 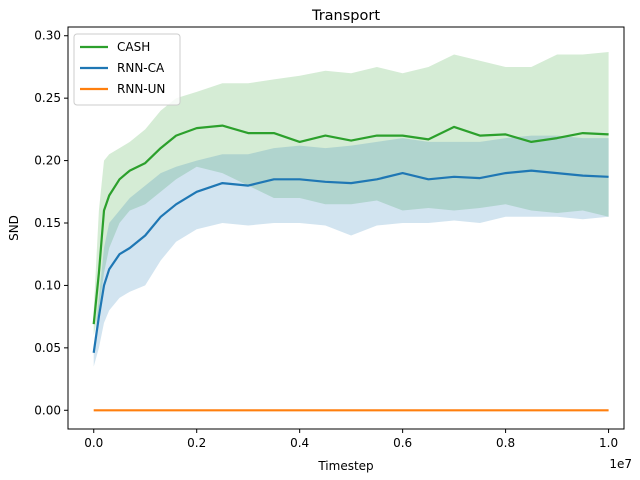 What do you see at coordinates (505, 443) in the screenshot?
I see `x-tick-label: 0.8` at bounding box center [505, 443].